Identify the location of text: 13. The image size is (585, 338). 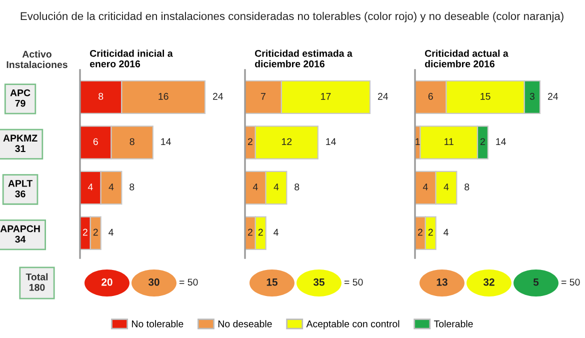
(442, 282).